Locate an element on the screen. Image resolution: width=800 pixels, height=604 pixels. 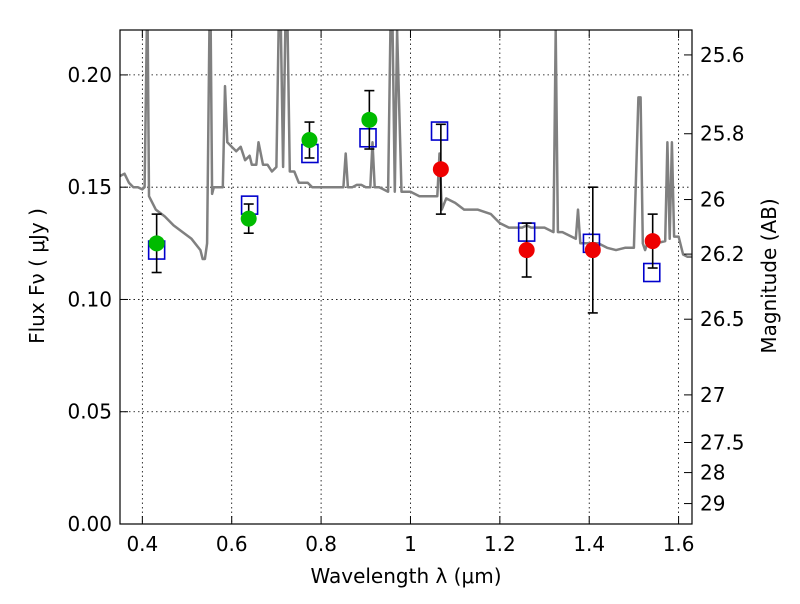
right-tick-label: 27.5 is located at coordinates (722, 442).